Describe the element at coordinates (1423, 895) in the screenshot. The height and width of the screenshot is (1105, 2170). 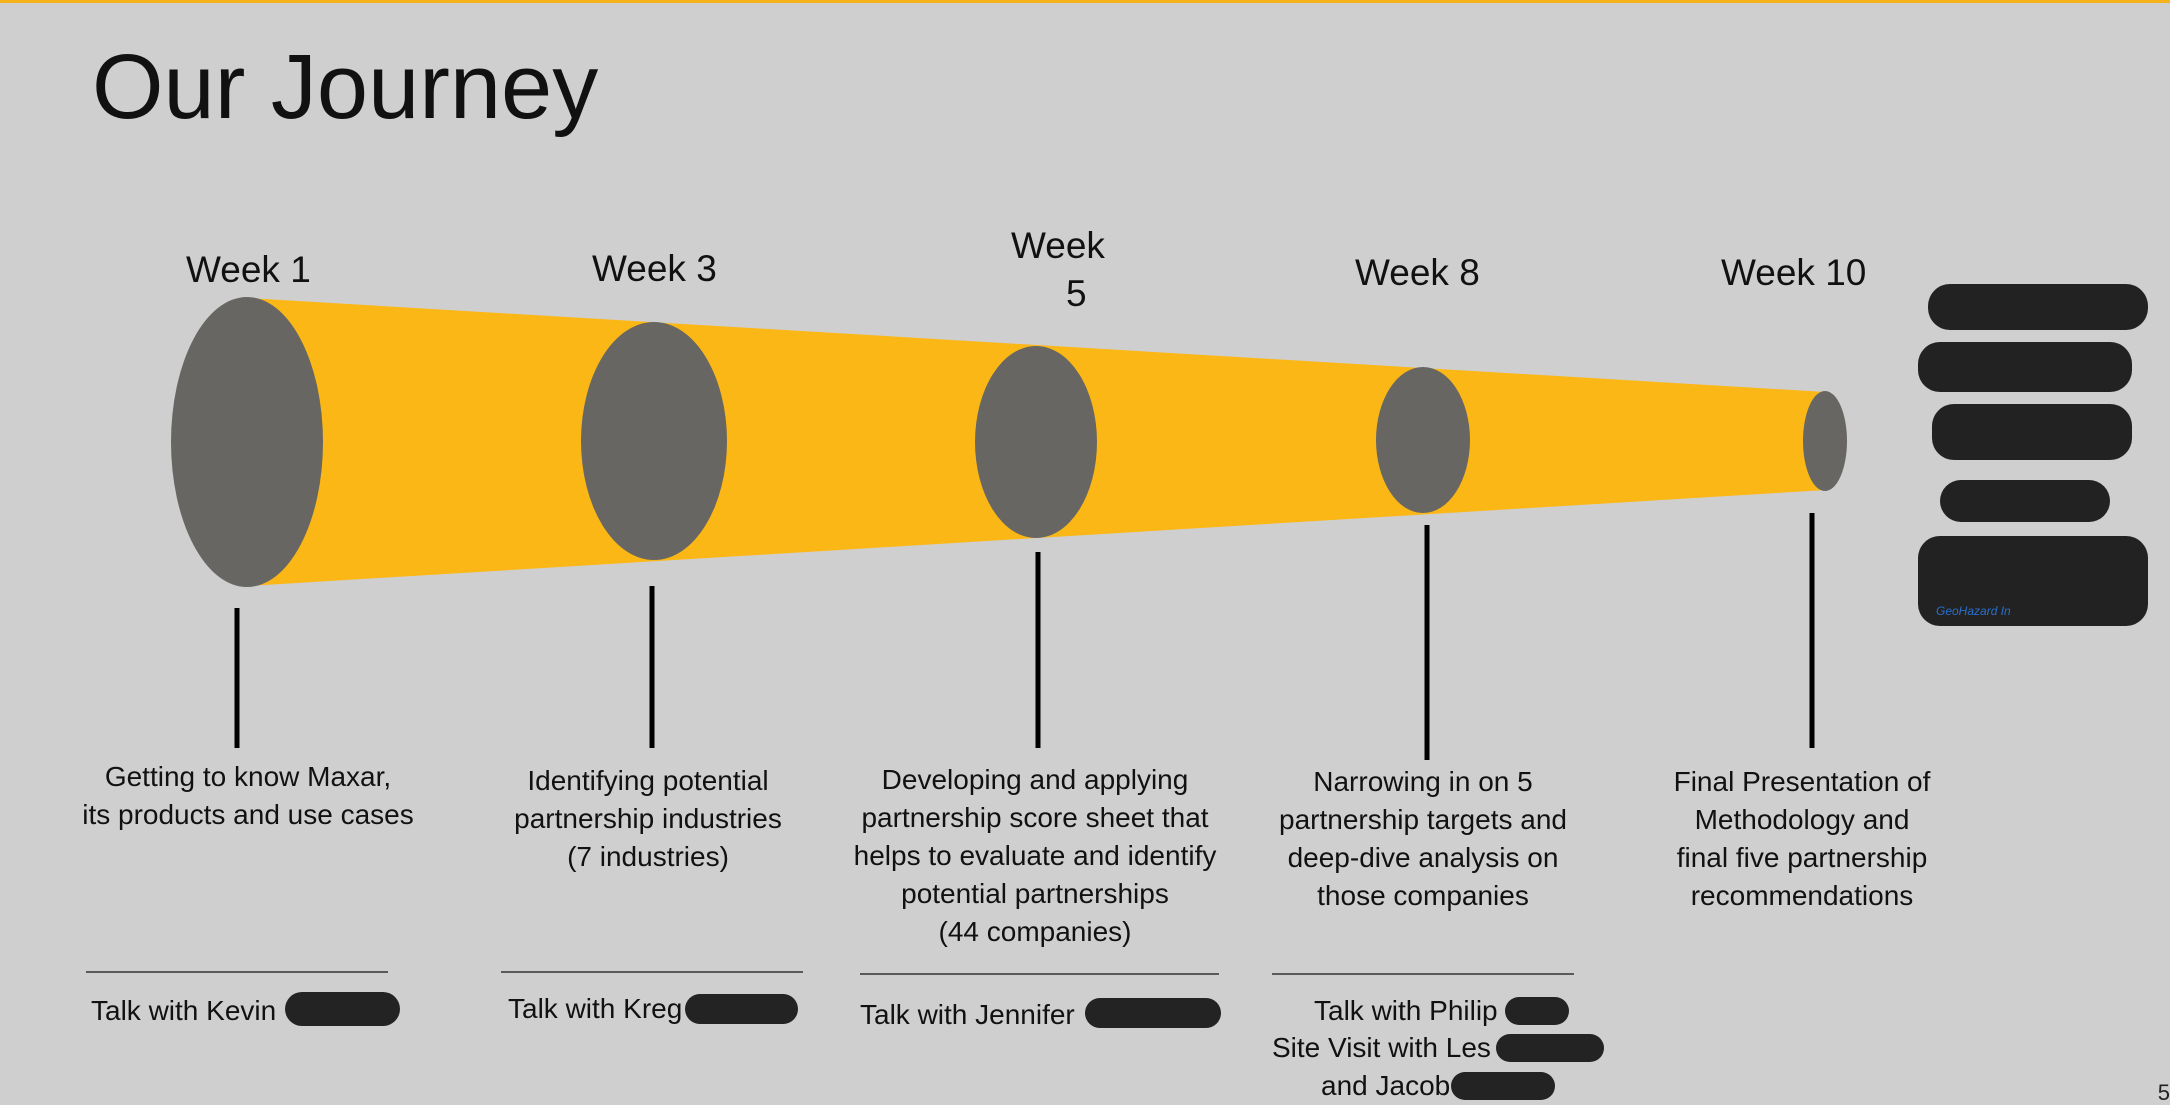
I see `description-line: those companies` at that location.